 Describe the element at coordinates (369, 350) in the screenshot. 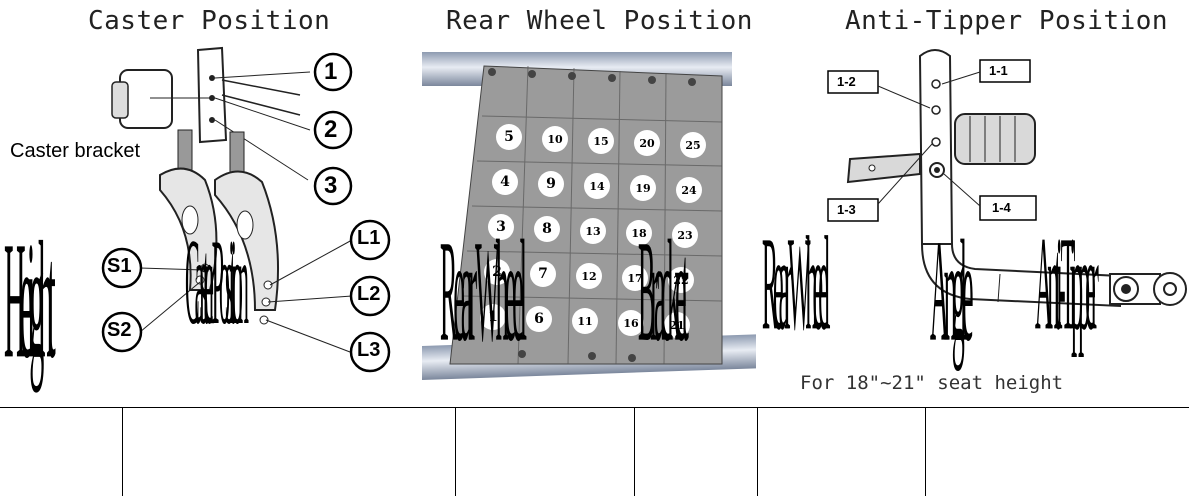

I see `large-label-l3: L3` at that location.